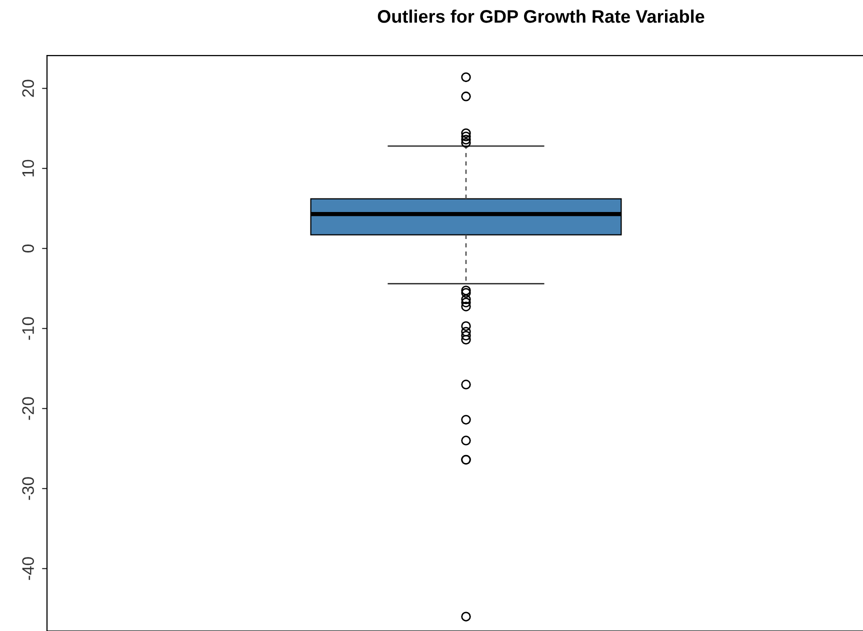 The image size is (863, 631). I want to click on y-tick-label: 10, so click(28, 168).